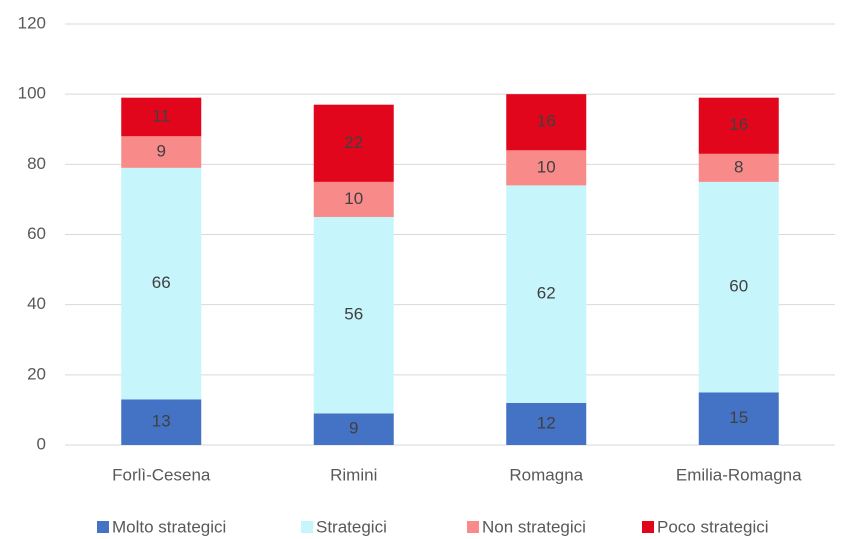 This screenshot has width=846, height=539. I want to click on data-label: 8, so click(738, 166).